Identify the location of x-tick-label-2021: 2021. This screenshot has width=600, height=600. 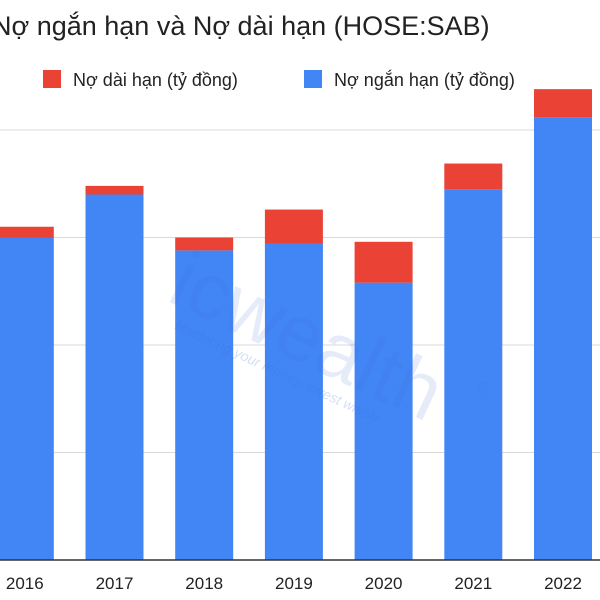
(473, 583).